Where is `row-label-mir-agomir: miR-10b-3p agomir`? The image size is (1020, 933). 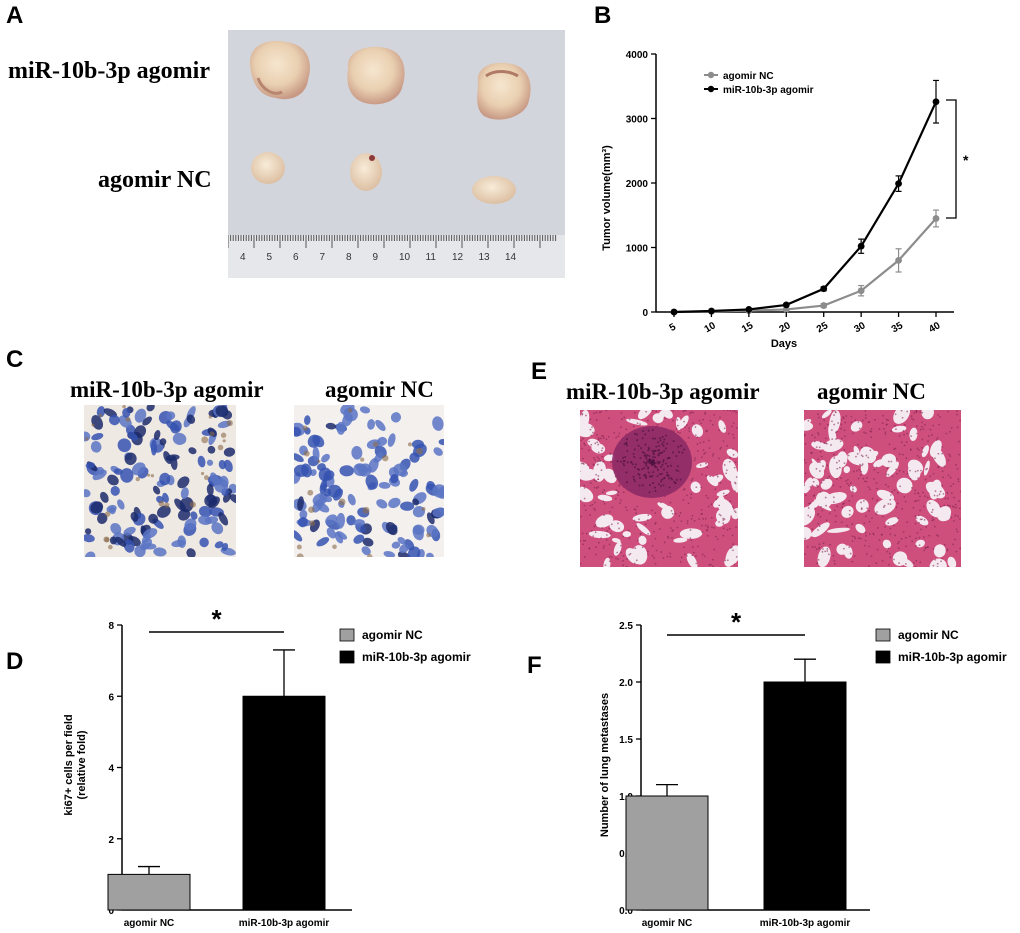 row-label-mir-agomir: miR-10b-3p agomir is located at coordinates (109, 71).